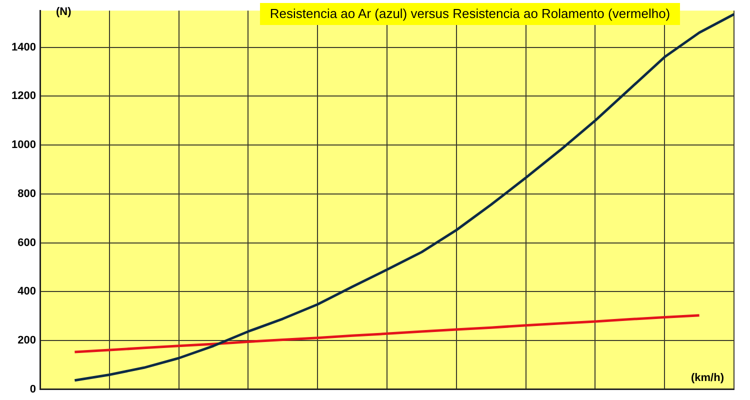 The height and width of the screenshot is (400, 750). I want to click on y-tick-label: 0, so click(33, 389).